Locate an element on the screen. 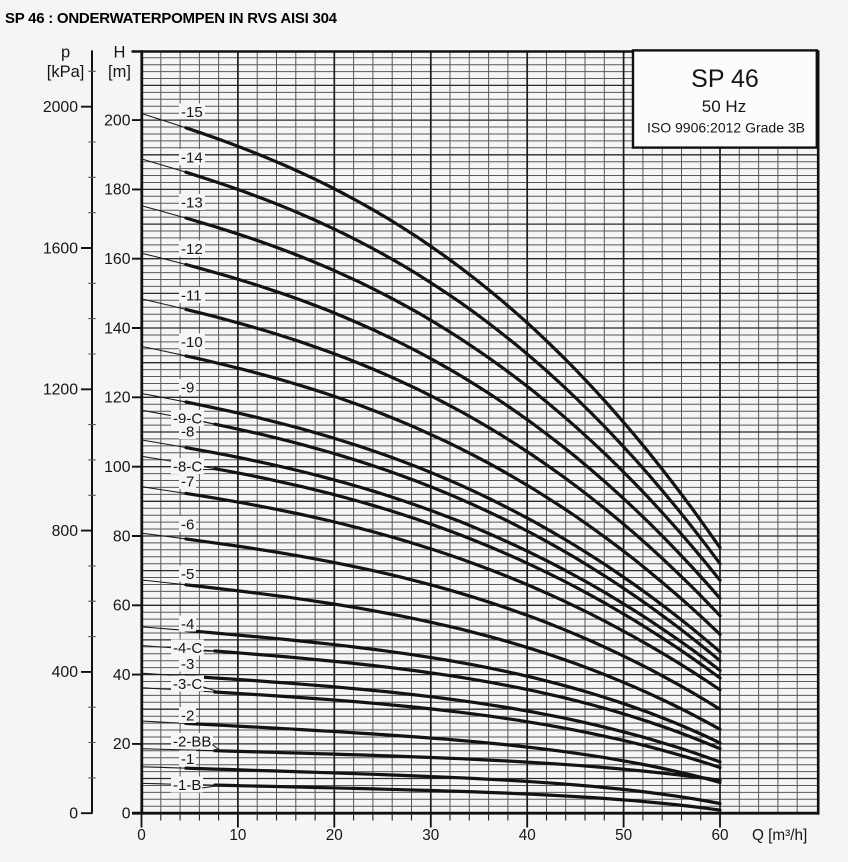  svg-text: -10 is located at coordinates (192, 342).